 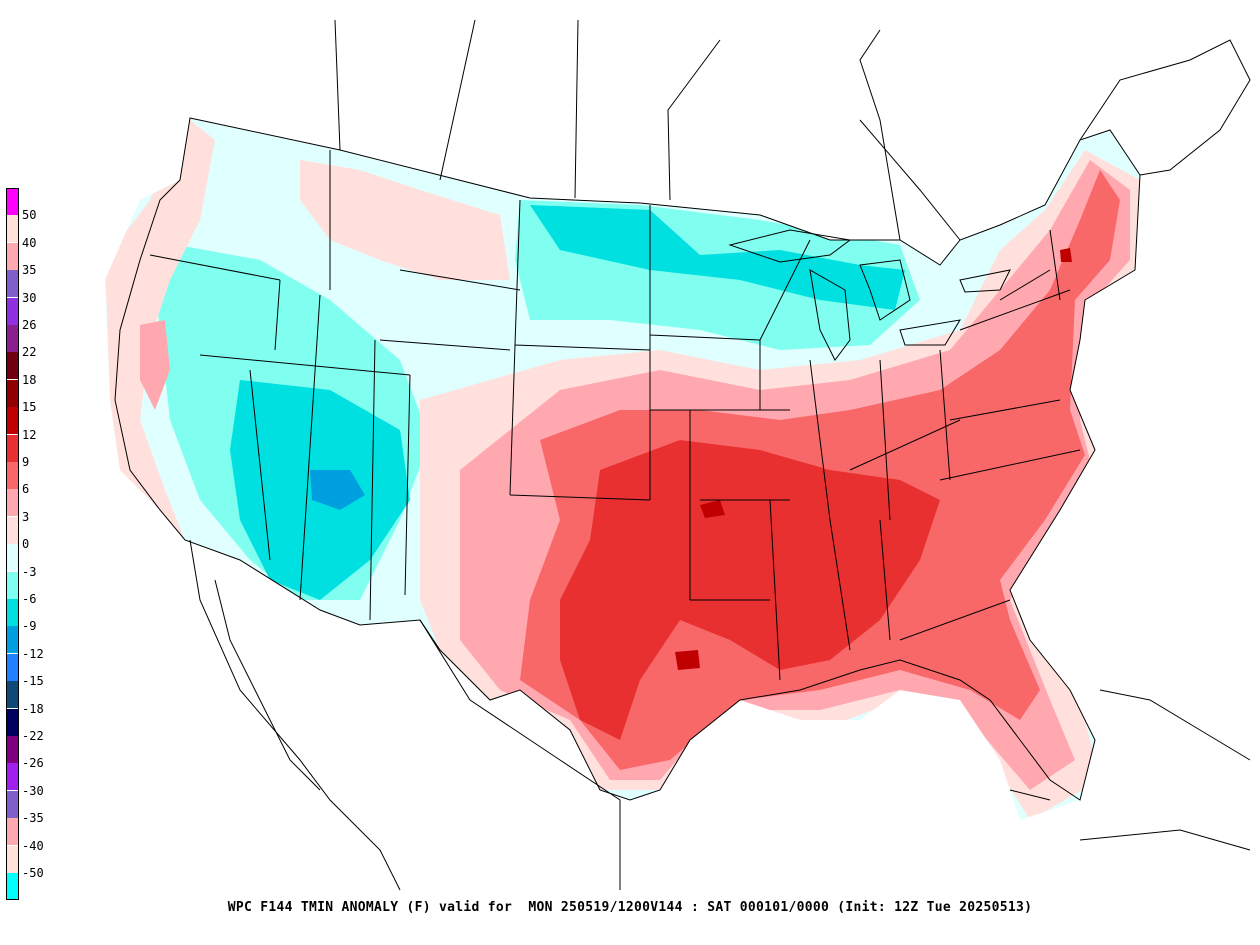 I want to click on legend-label: -35, so click(x=33, y=818).